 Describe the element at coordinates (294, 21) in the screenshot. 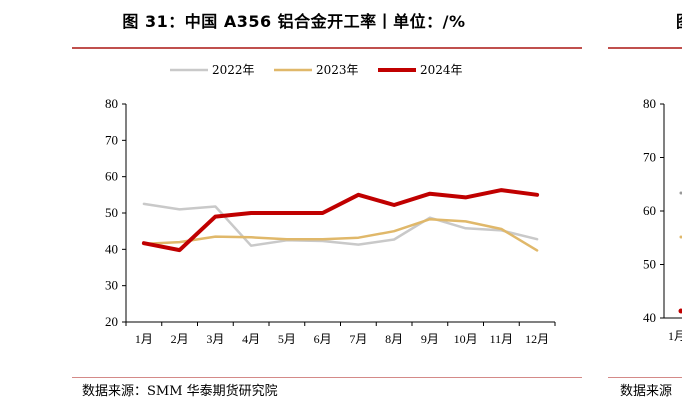

I see `chart-title: 图 31：中国 A356 铝合金开工率丨单位：/%` at that location.